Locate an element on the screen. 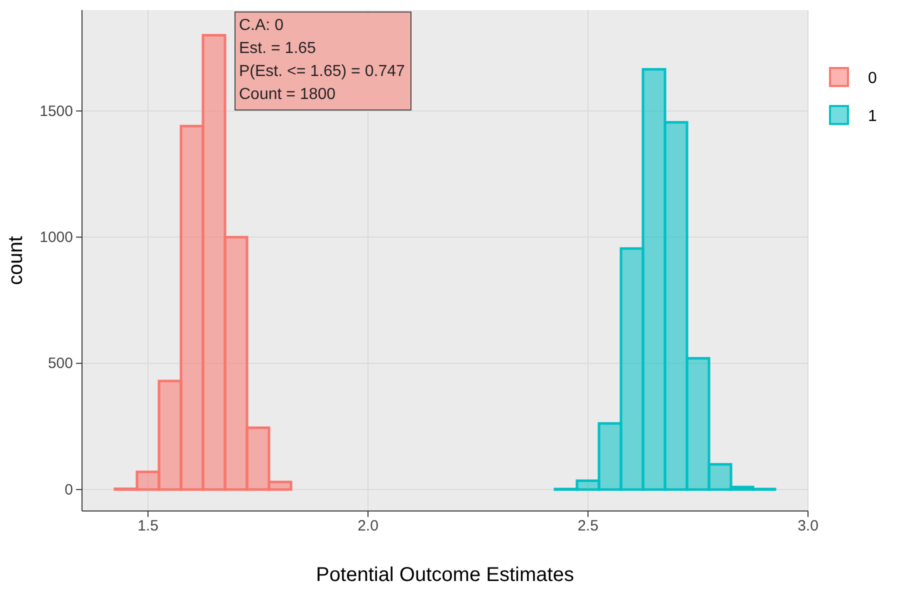 This screenshot has height=589, width=901. y-tick-label: 1000 is located at coordinates (56, 237).